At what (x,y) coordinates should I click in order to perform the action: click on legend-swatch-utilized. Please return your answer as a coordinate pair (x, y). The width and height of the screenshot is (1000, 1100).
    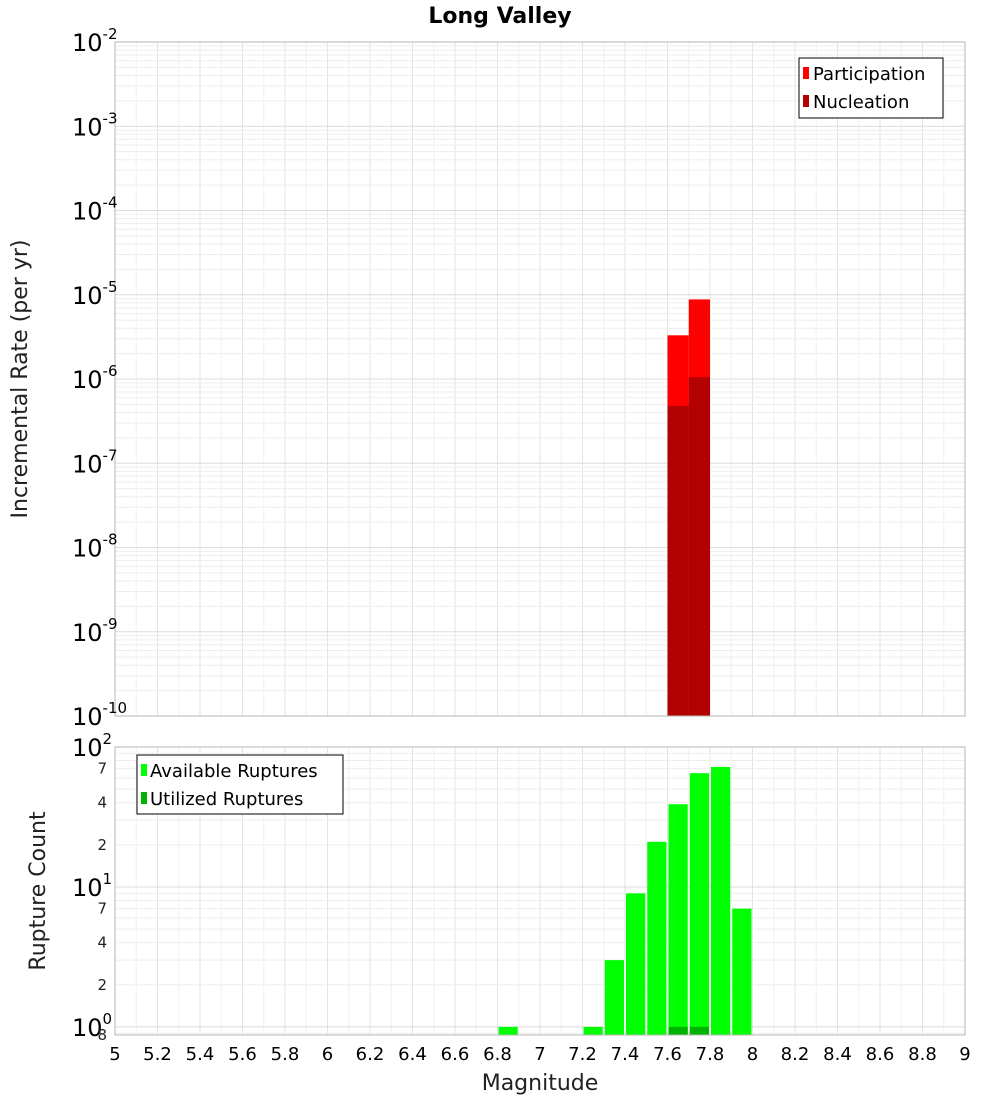
    Looking at the image, I should click on (144, 798).